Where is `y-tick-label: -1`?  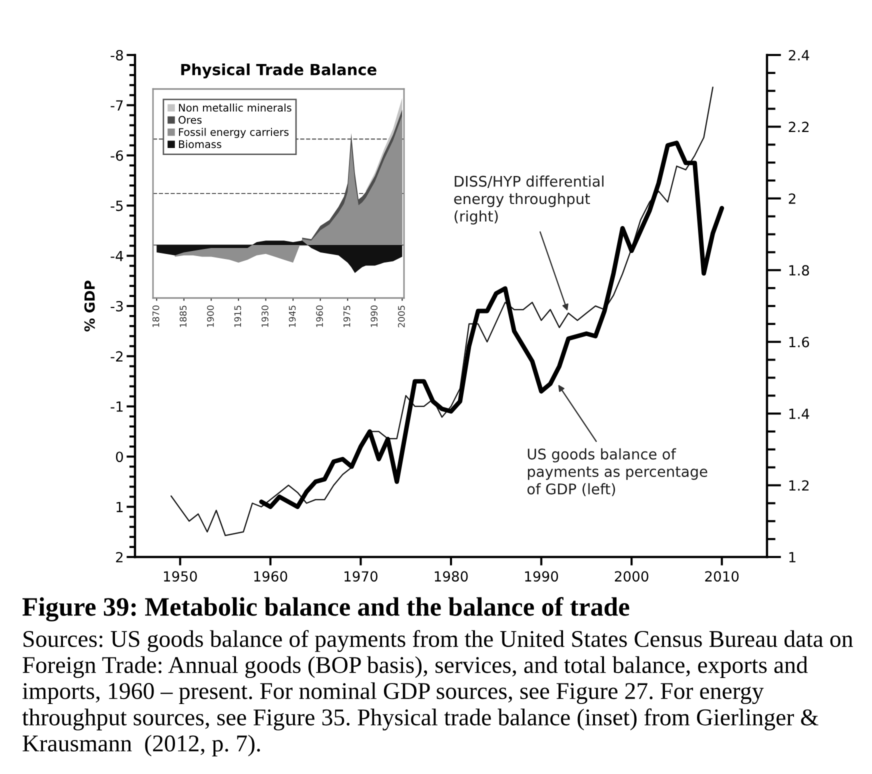
y-tick-label: -1 is located at coordinates (116, 407).